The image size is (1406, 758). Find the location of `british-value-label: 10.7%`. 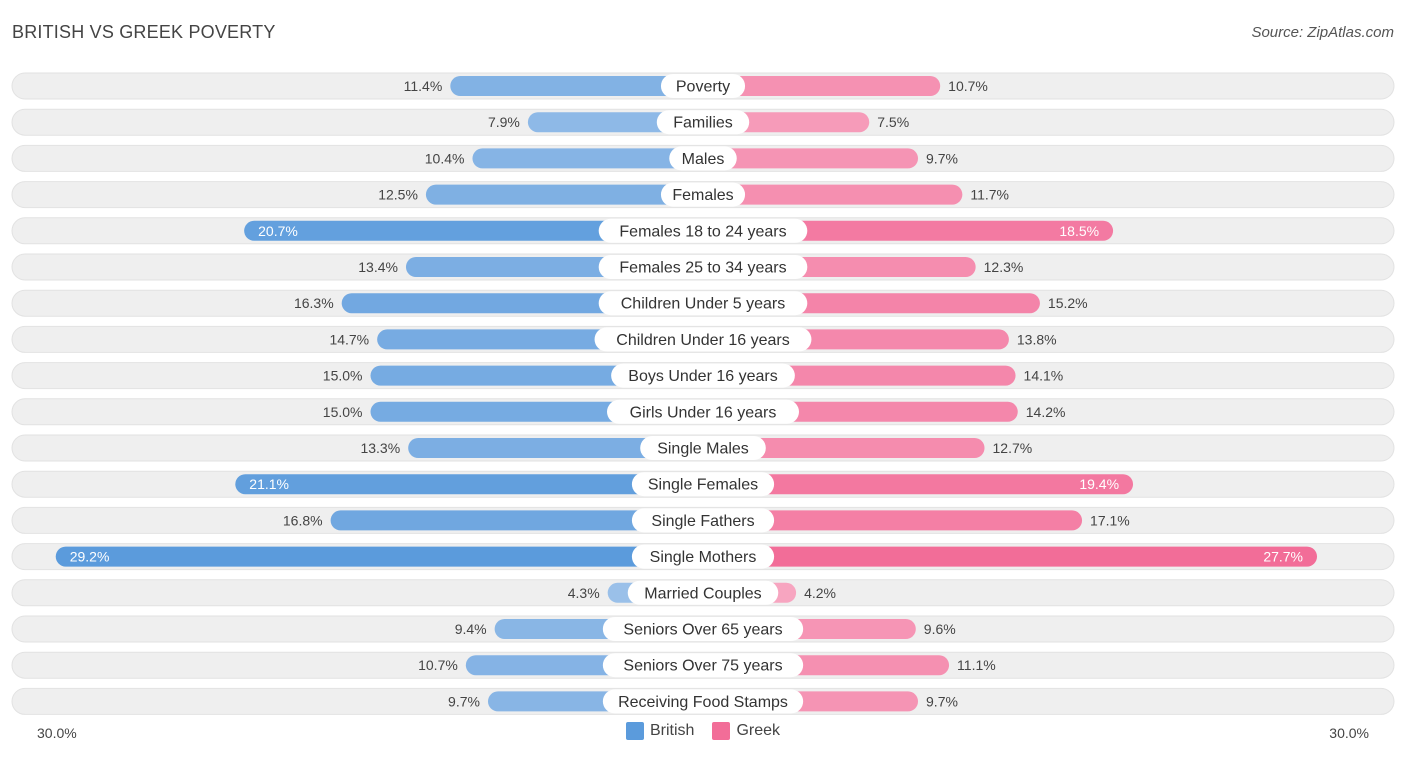

british-value-label: 10.7% is located at coordinates (438, 665).